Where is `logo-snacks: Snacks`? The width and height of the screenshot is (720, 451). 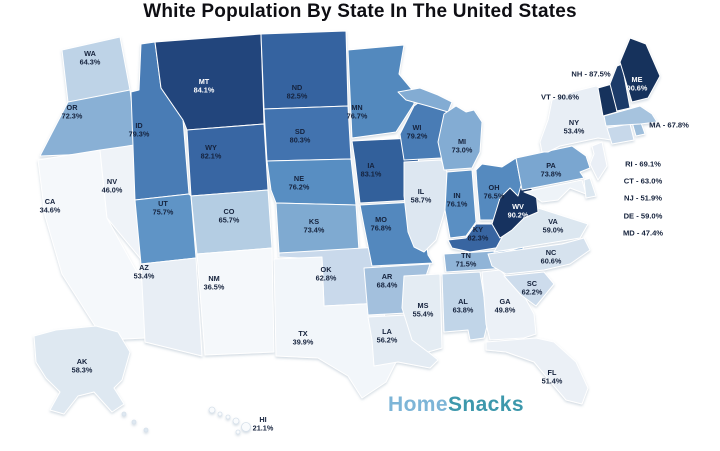
logo-snacks: Snacks is located at coordinates (485, 404).